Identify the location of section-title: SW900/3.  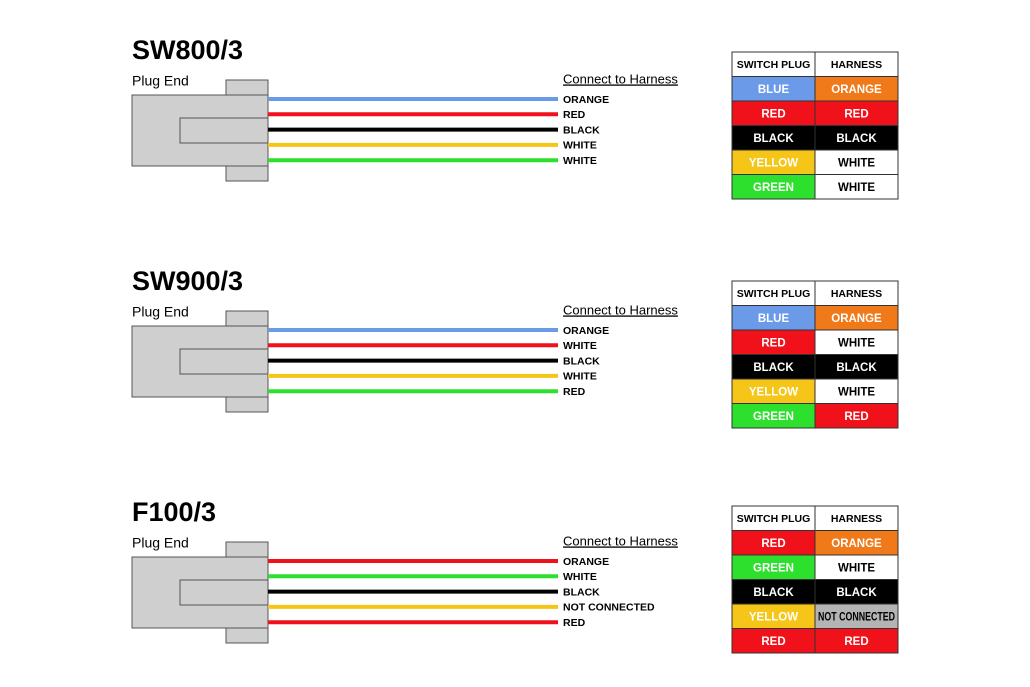
(187, 281).